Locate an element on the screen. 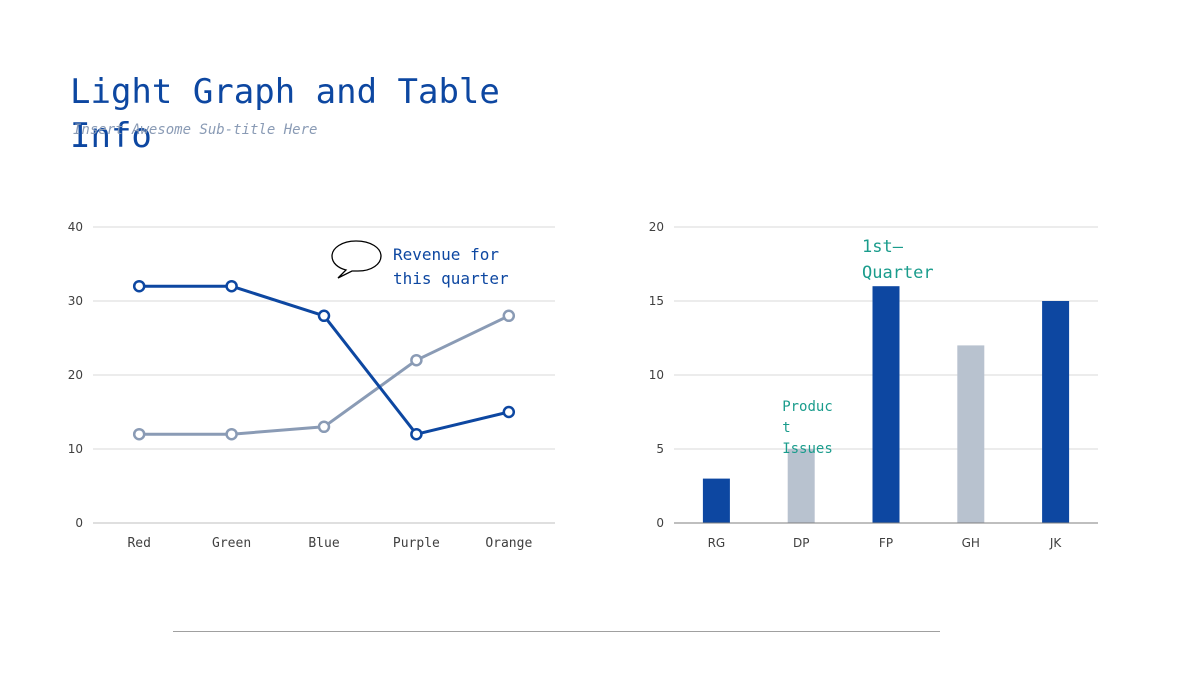 This screenshot has width=1200, height=675. x-tick-label: Green is located at coordinates (231, 543).